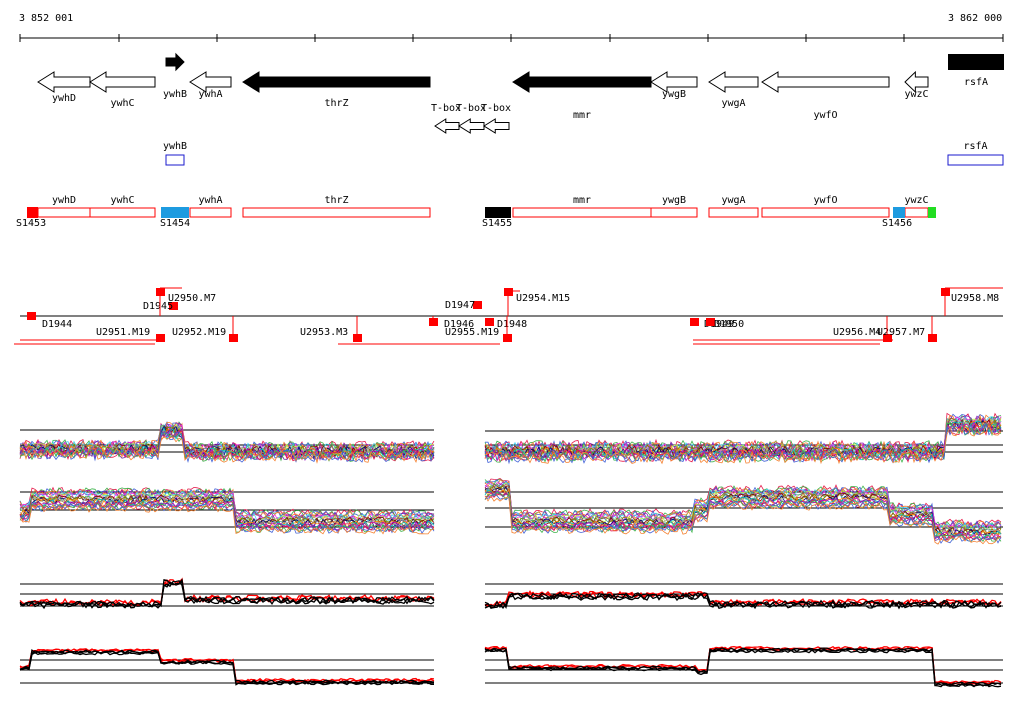 The height and width of the screenshot is (714, 1024). What do you see at coordinates (46, 18) in the screenshot?
I see `coord-start: 3 852 001` at bounding box center [46, 18].